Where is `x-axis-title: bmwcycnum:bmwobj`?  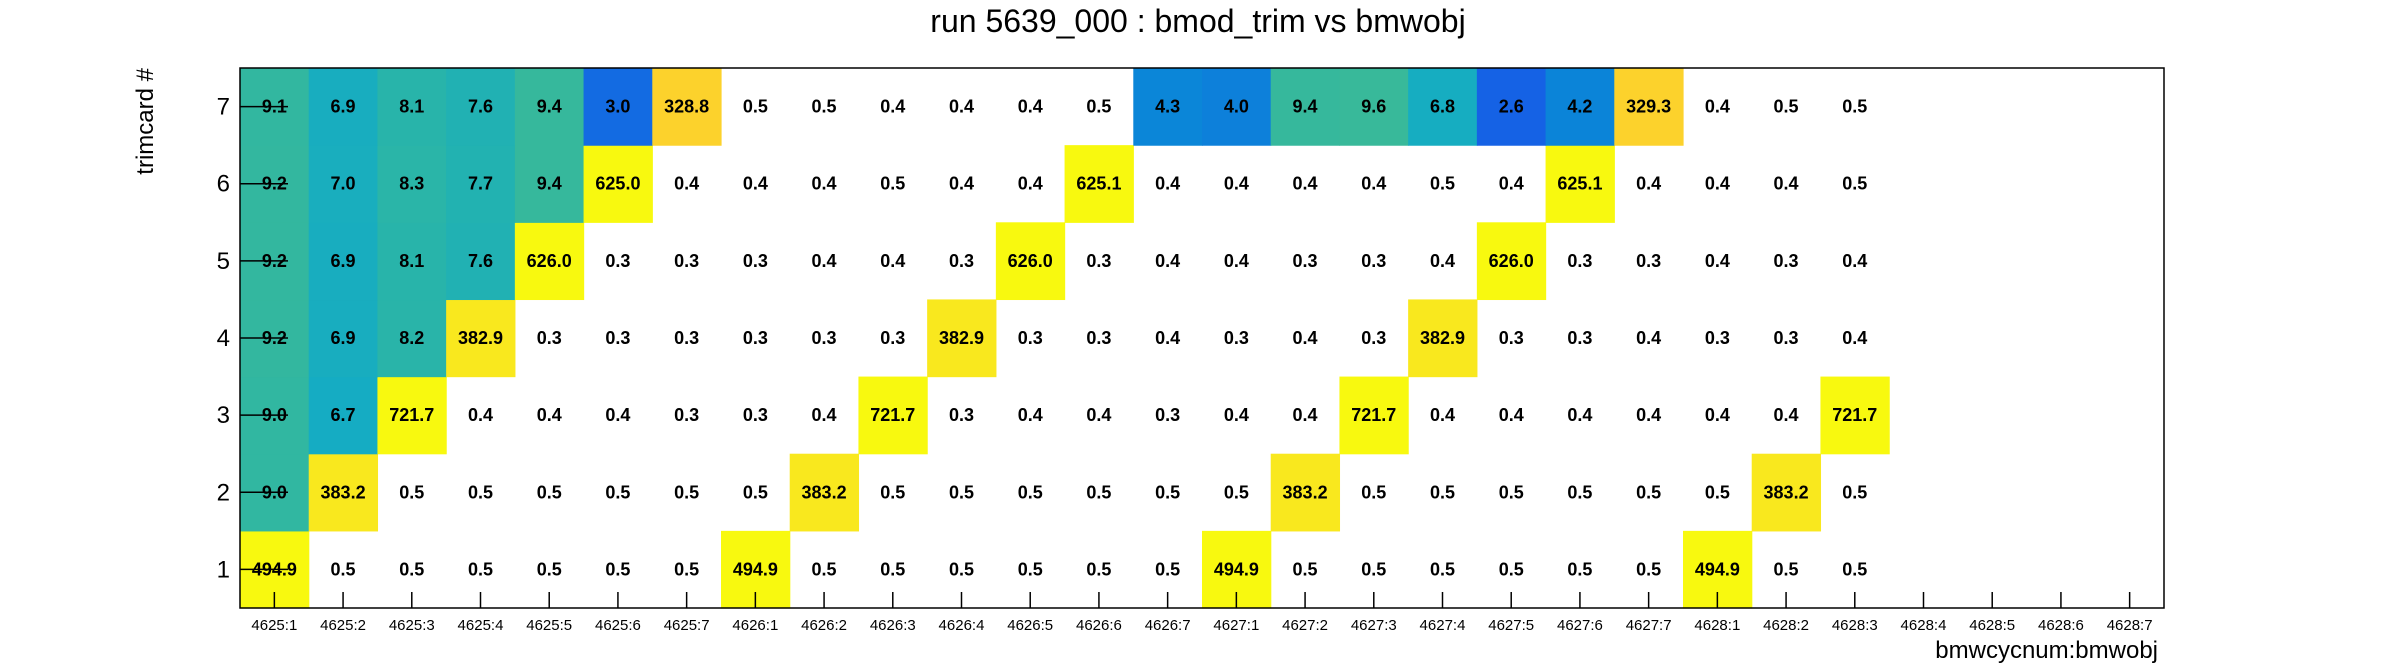 x-axis-title: bmwcycnum:bmwobj is located at coordinates (2046, 650).